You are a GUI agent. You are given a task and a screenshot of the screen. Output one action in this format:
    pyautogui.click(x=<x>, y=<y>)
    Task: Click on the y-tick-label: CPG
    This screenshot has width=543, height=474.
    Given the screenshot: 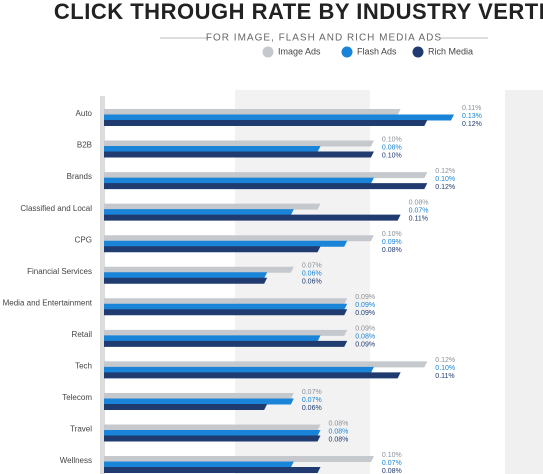 What is the action you would take?
    pyautogui.click(x=83, y=239)
    